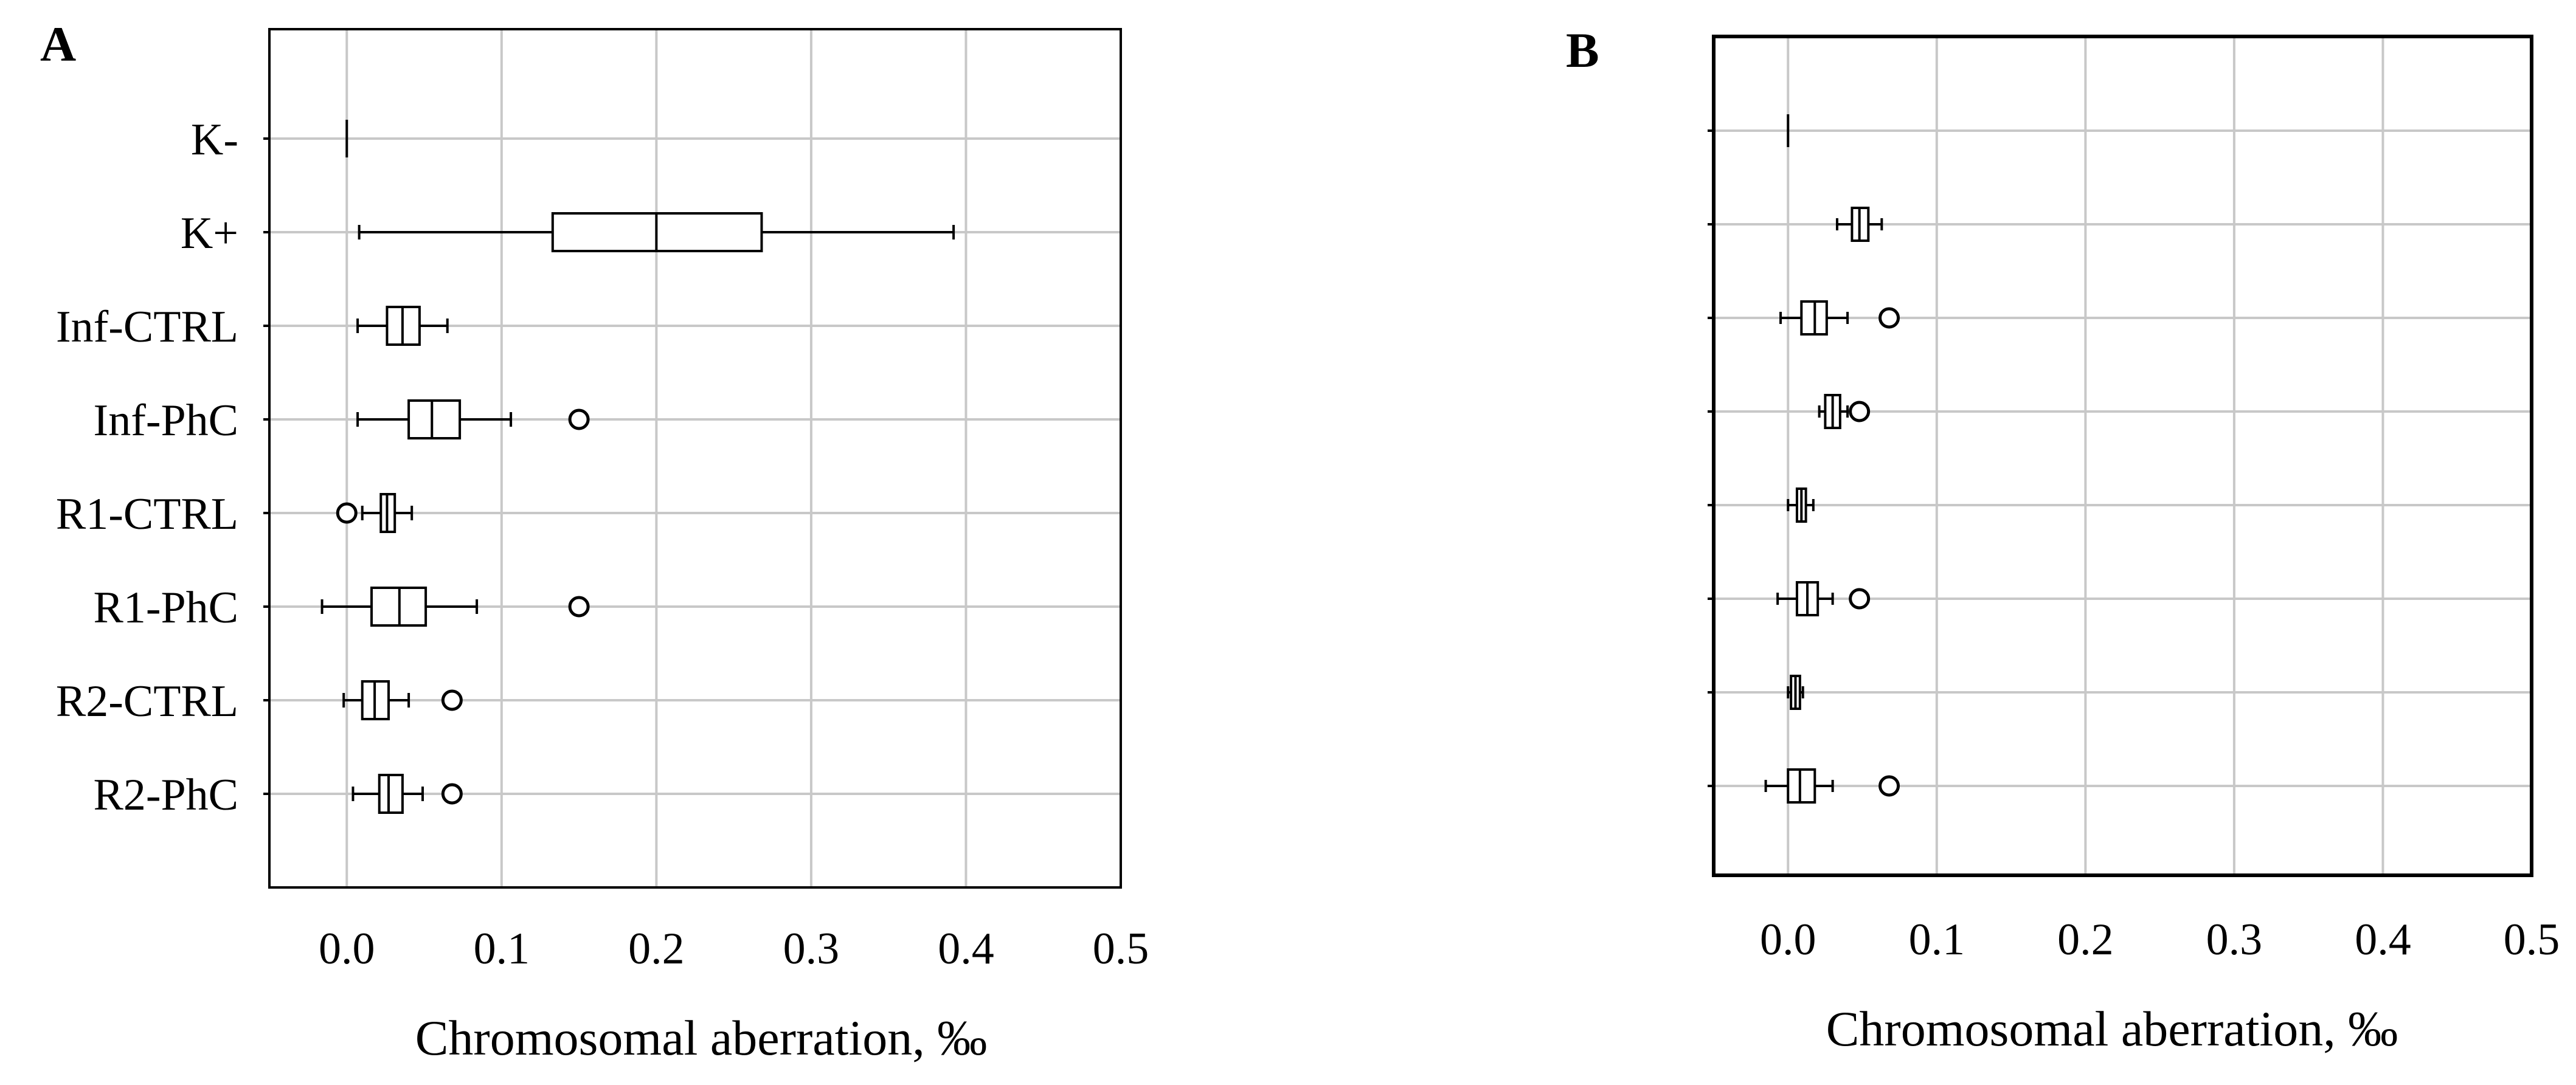  I want to click on x-axis-title-a: Chromosomal aberration, ‰, so click(701, 1038).